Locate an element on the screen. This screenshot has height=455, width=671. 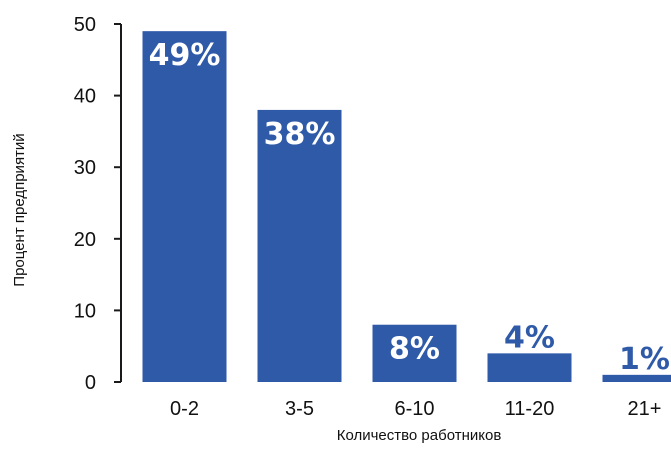
y-tick-label-10: 10 is located at coordinates (85, 311).